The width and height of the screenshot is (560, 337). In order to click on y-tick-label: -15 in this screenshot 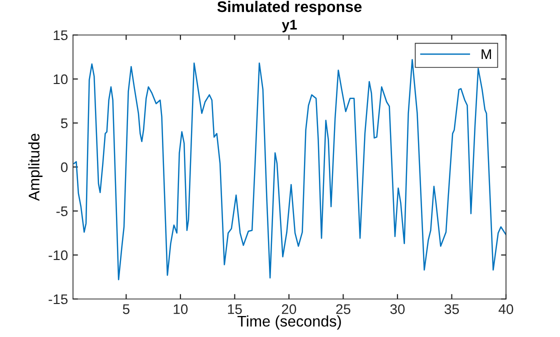, I will do `click(58, 299)`.